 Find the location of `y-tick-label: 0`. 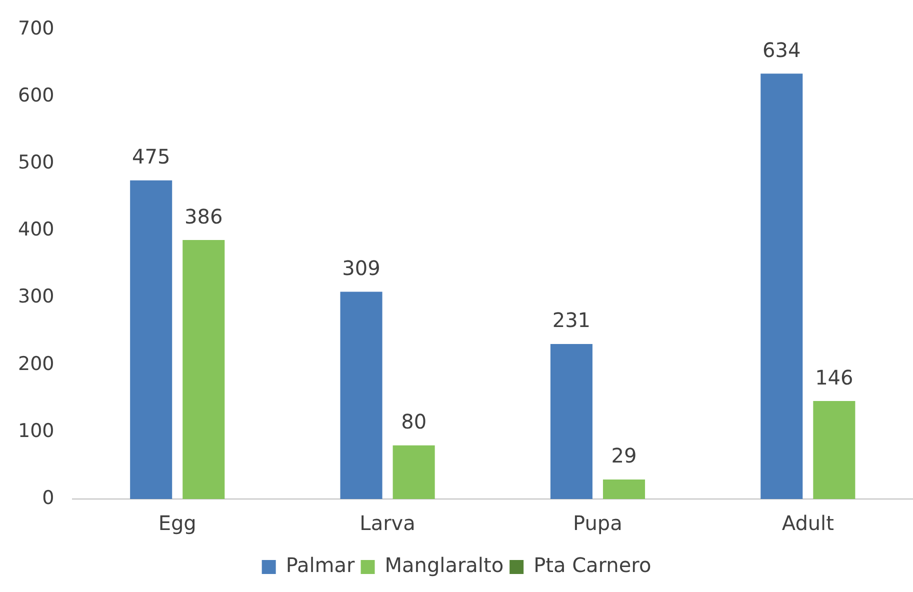

y-tick-label: 0 is located at coordinates (48, 497).